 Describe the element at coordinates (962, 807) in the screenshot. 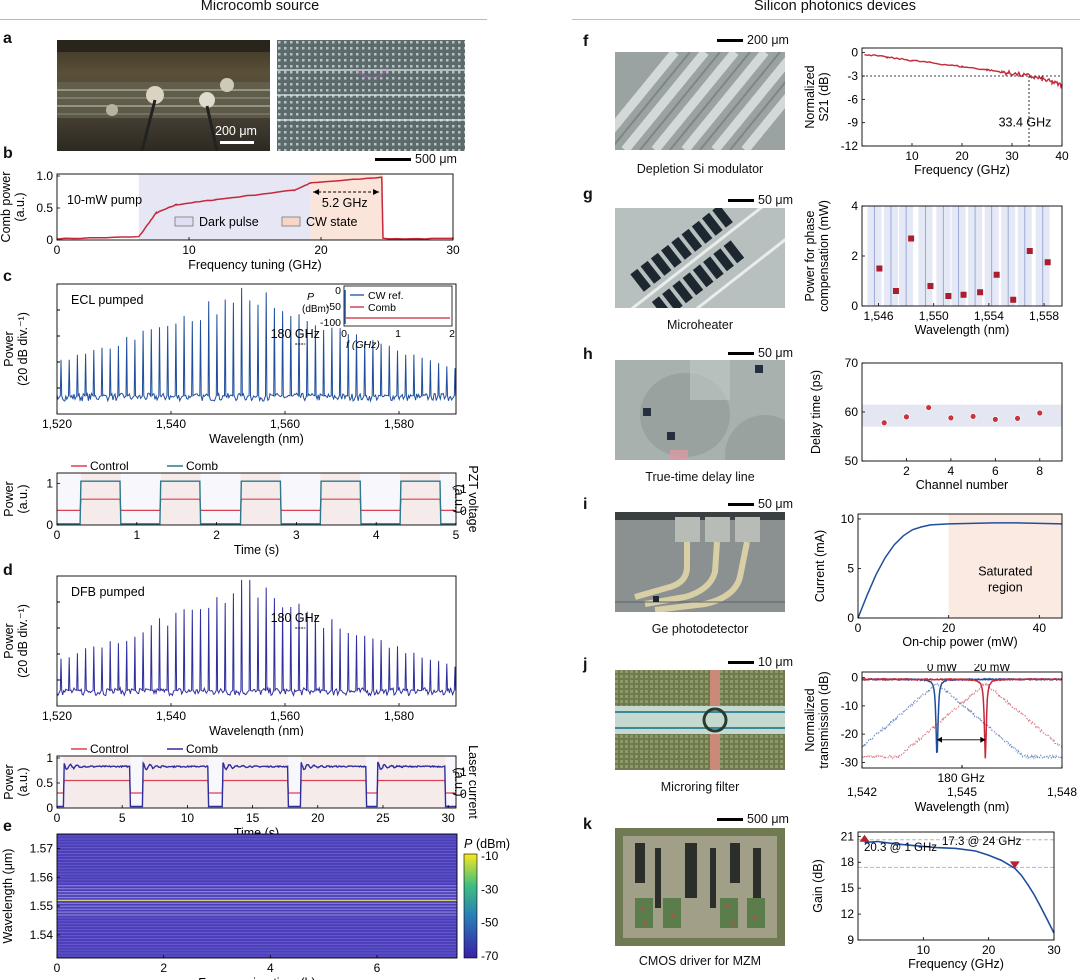

I see `chart-j-xlabel: Wavelength (nm)` at that location.